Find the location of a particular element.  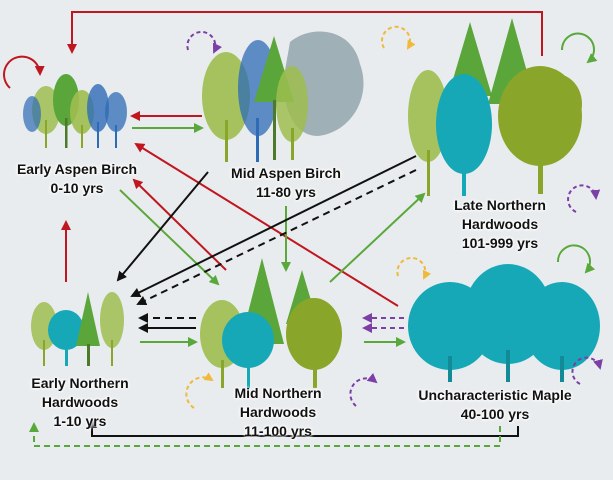

mid-northern-hardwoods-label: Mid Northern Hardwoods 11-100 yrs is located at coordinates (278, 412).